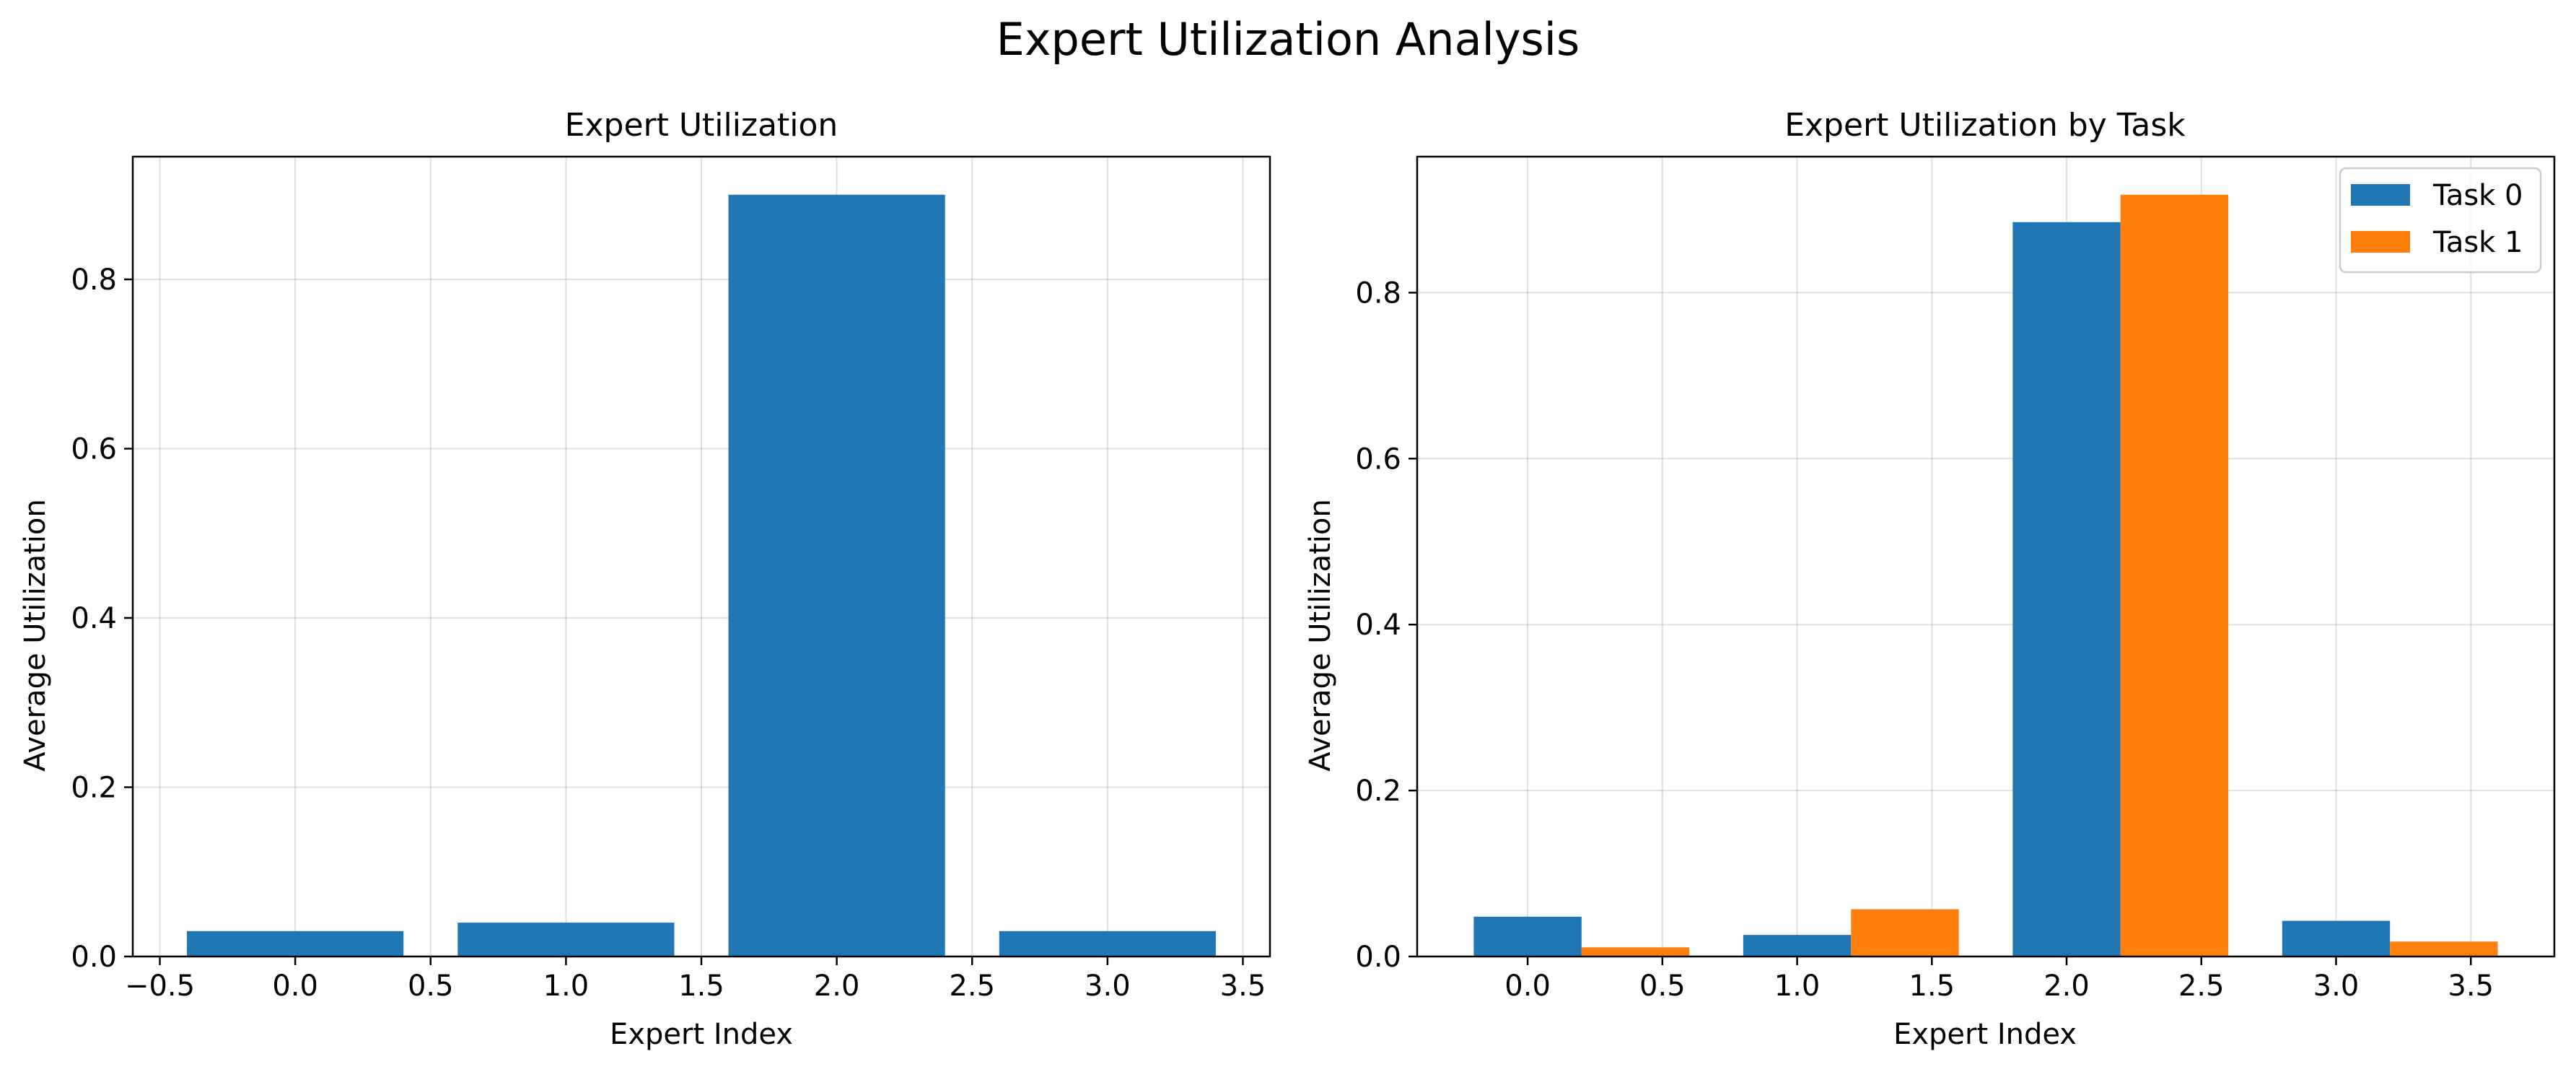 The width and height of the screenshot is (2576, 1072). What do you see at coordinates (2440, 220) in the screenshot?
I see `legend: Task 0 Task 1` at bounding box center [2440, 220].